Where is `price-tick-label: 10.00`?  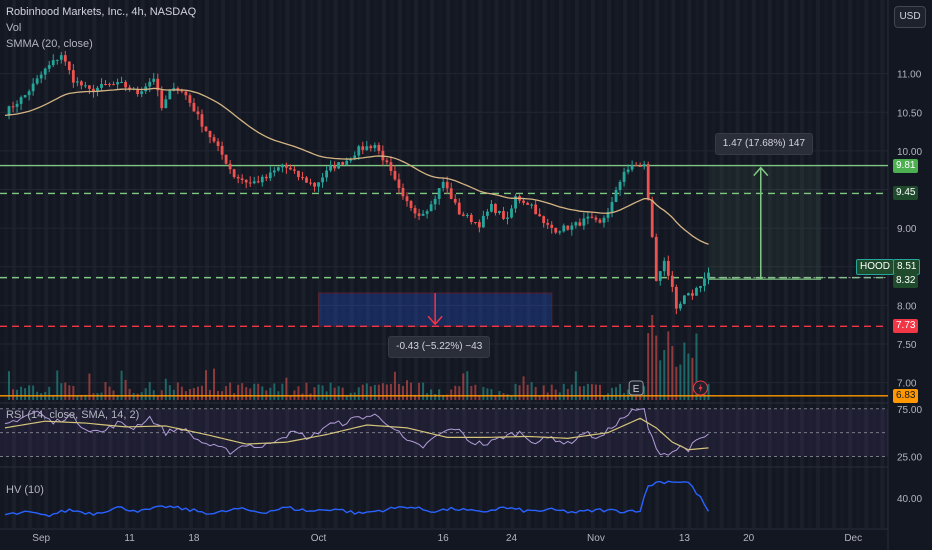 price-tick-label: 10.00 is located at coordinates (909, 152).